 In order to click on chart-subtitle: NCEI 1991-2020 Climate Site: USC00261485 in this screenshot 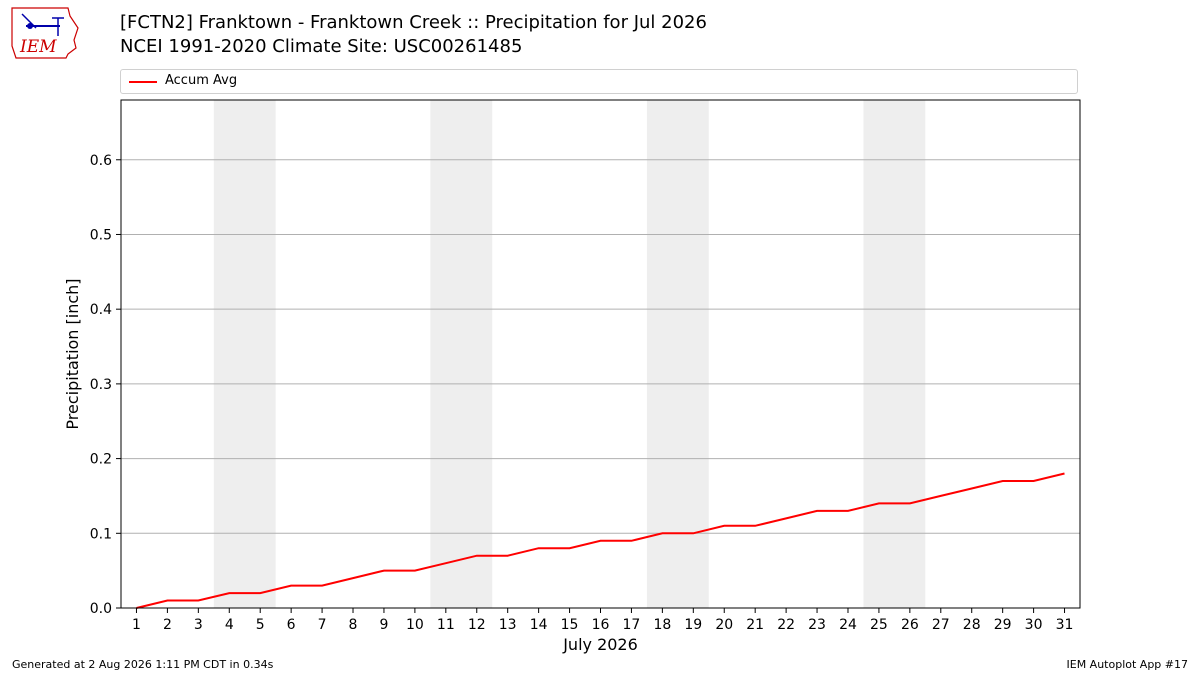, I will do `click(321, 46)`.